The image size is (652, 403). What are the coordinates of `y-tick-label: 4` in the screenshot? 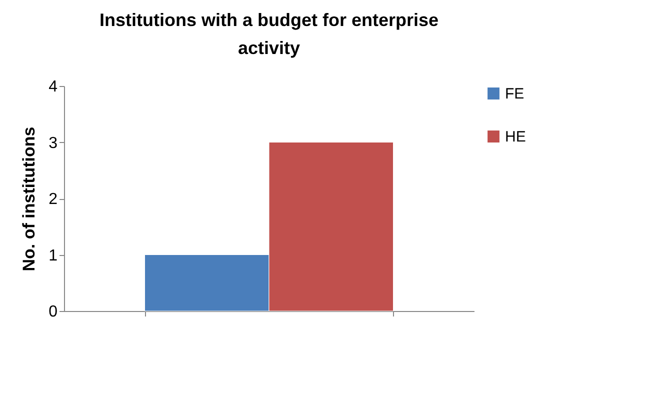 It's located at (53, 87).